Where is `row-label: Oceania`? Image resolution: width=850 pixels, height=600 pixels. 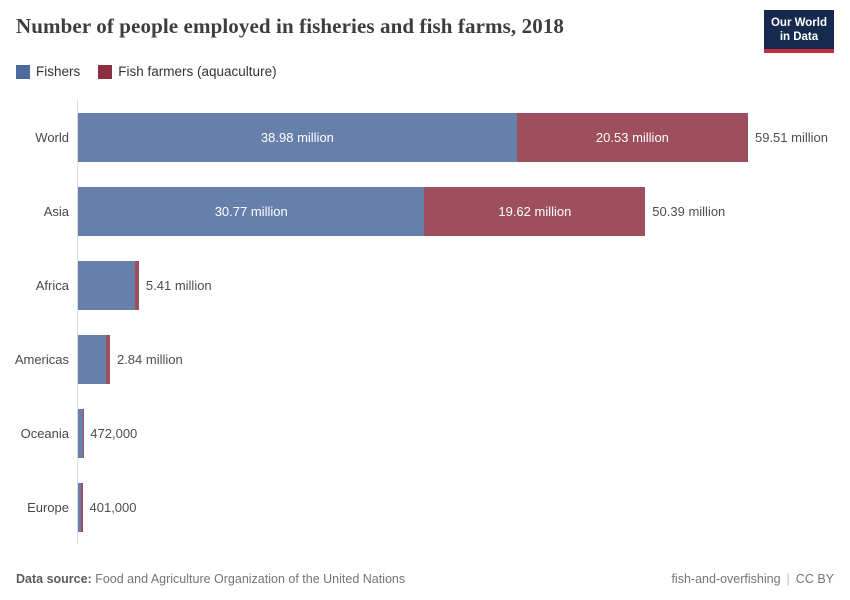
row-label: Oceania is located at coordinates (44, 433).